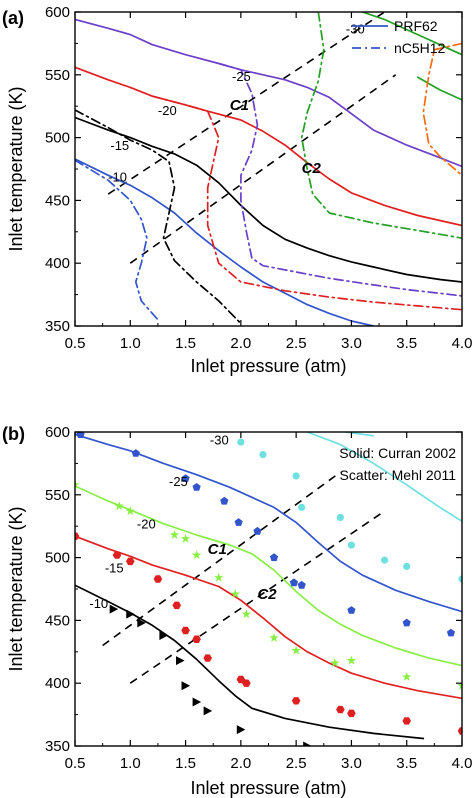 Image resolution: width=474 pixels, height=798 pixels. I want to click on guide-line-c2, so click(257, 597).